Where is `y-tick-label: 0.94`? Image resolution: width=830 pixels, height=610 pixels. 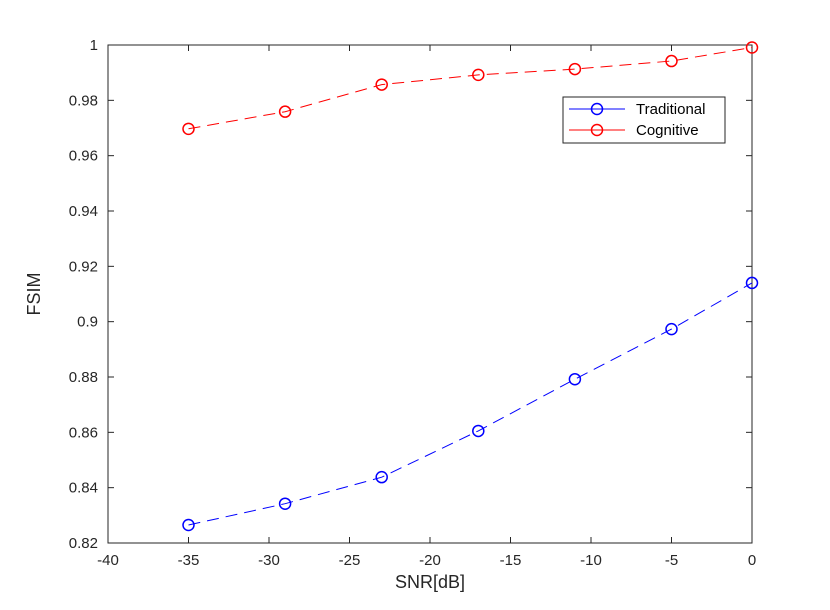
y-tick-label: 0.94 is located at coordinates (83, 211).